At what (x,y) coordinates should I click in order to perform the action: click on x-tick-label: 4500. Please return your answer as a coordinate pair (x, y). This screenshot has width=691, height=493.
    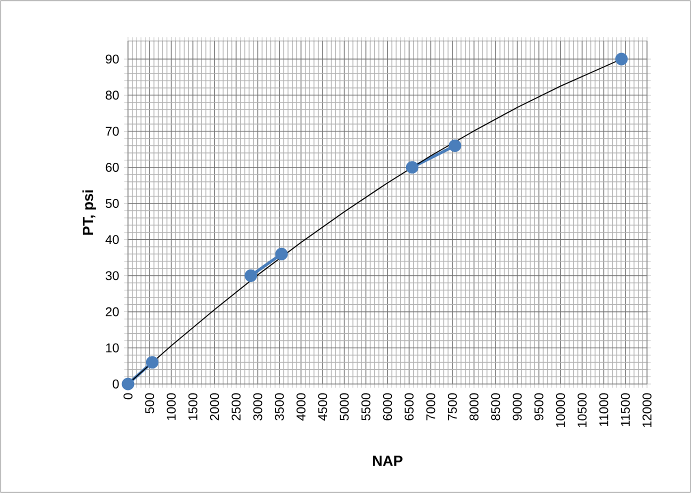
    Looking at the image, I should click on (323, 407).